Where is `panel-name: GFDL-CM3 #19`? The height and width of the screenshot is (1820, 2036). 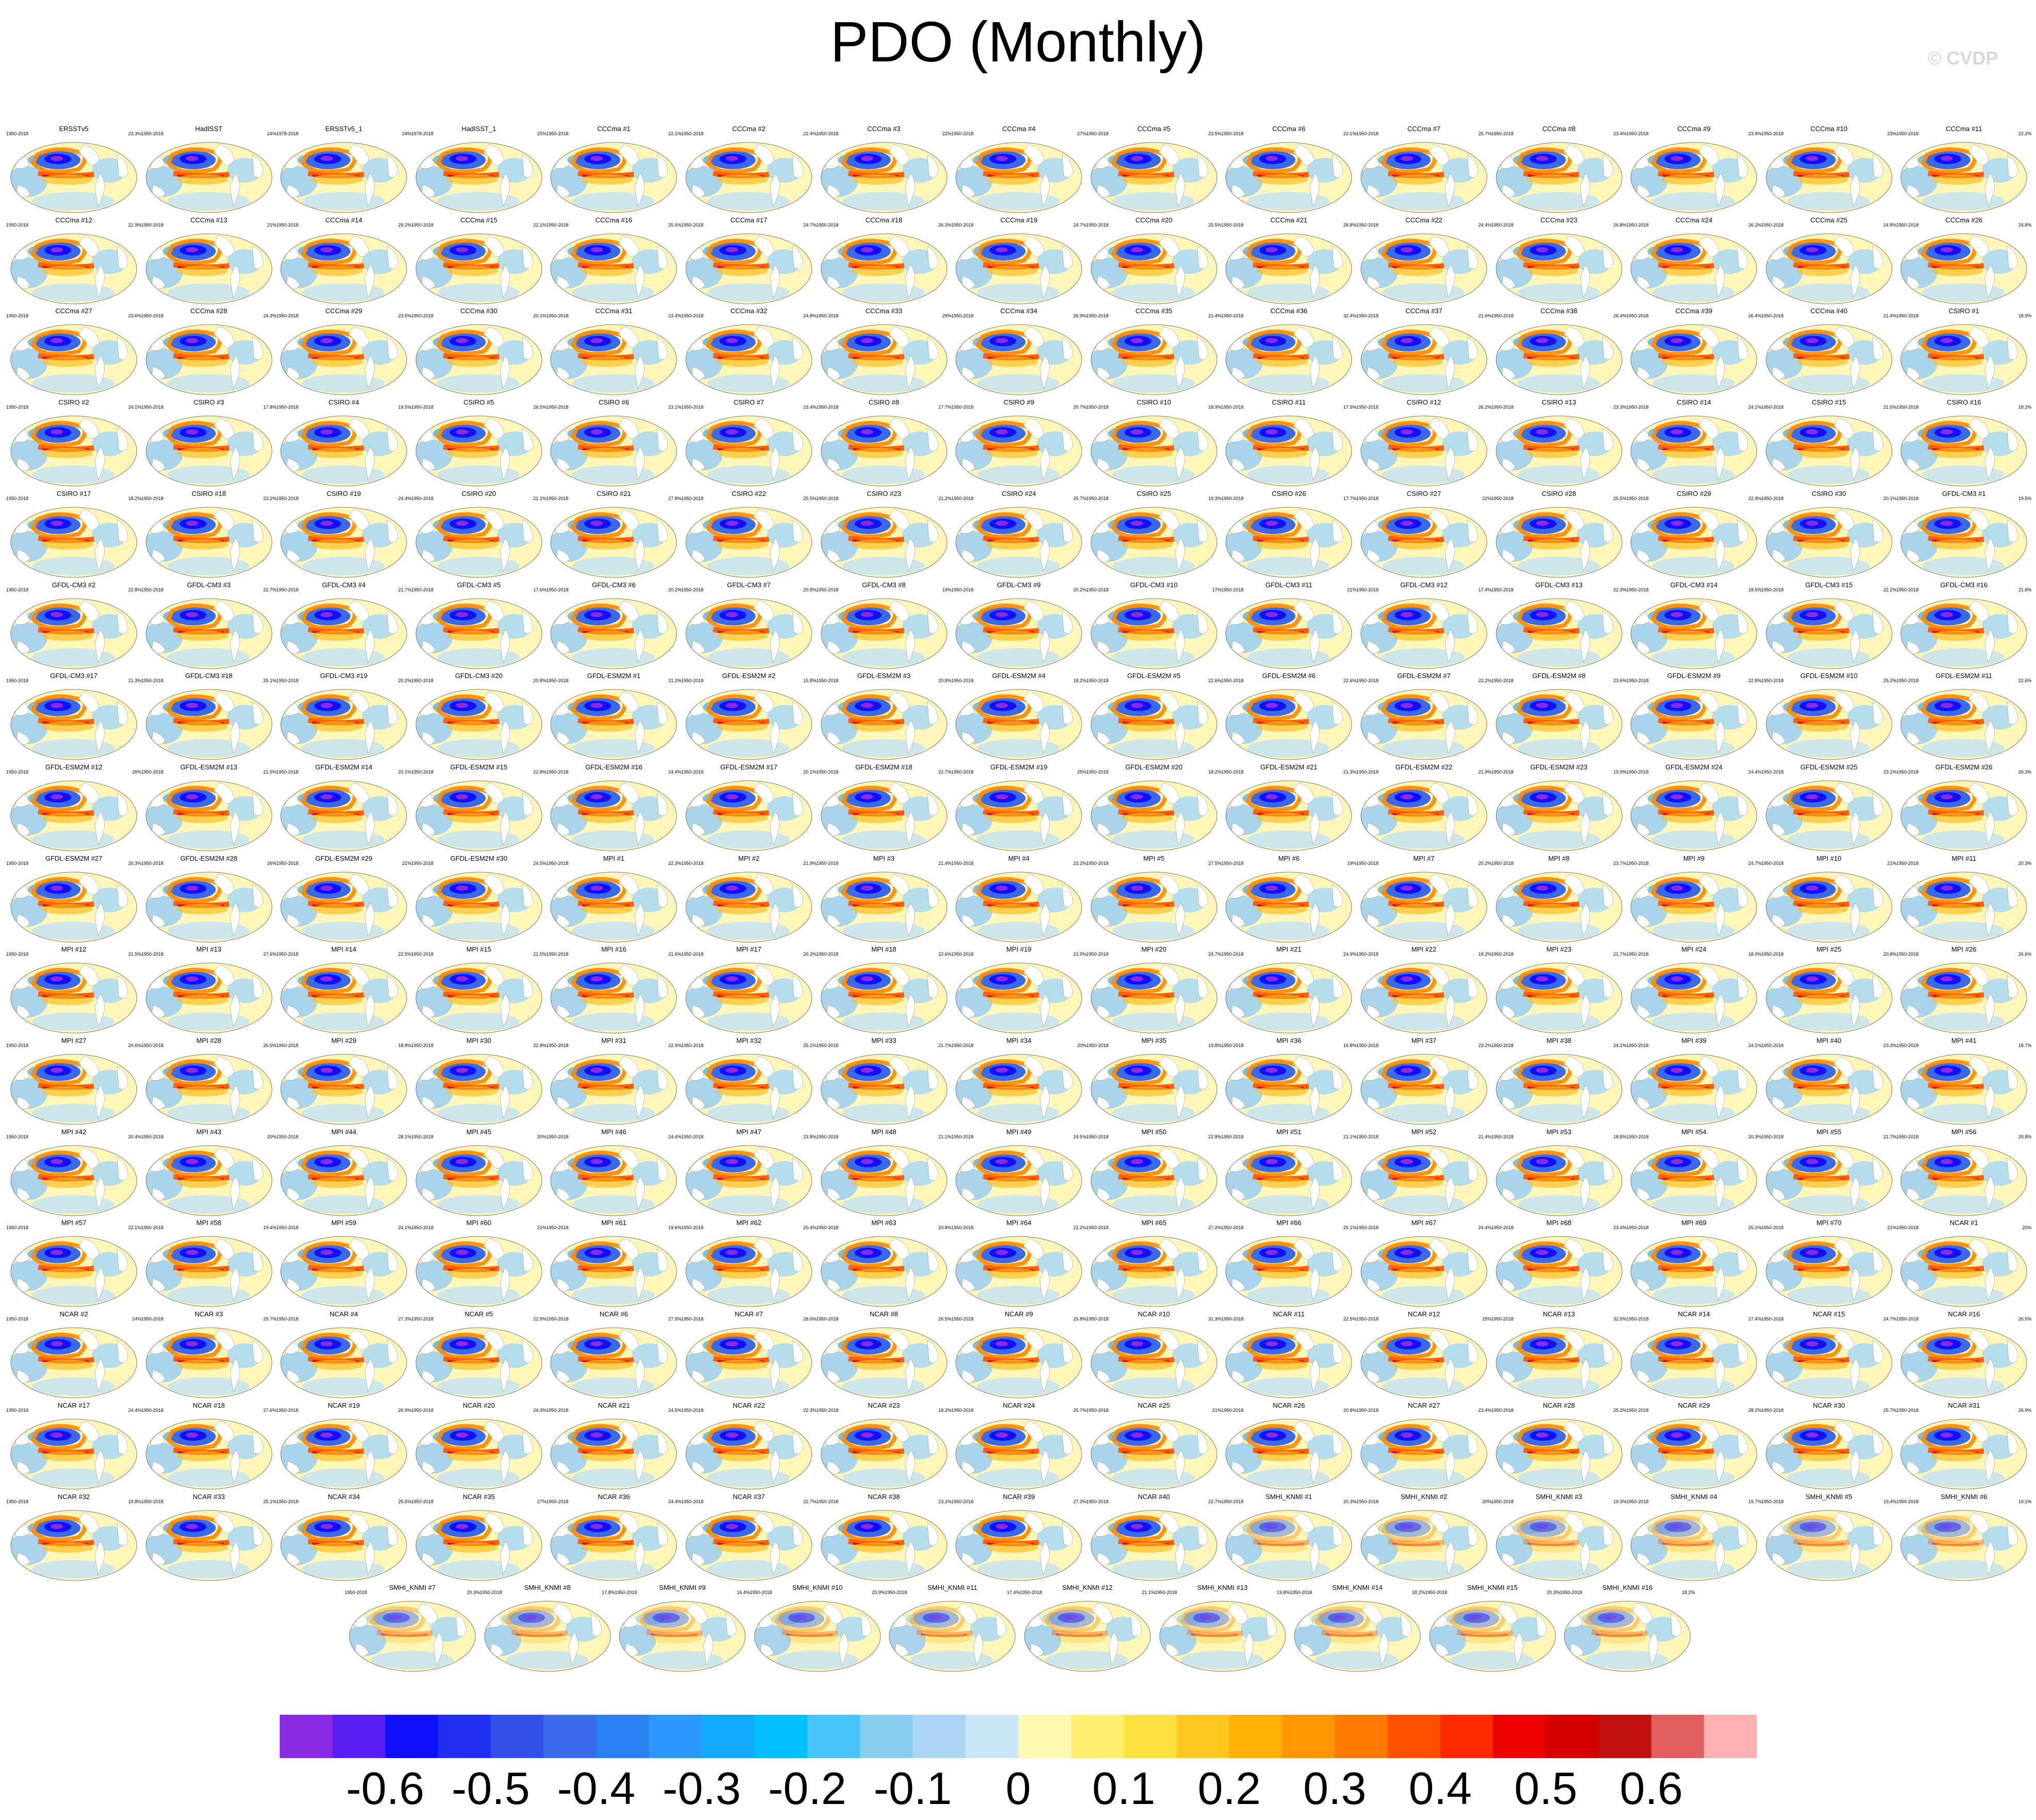 panel-name: GFDL-CM3 #19 is located at coordinates (344, 676).